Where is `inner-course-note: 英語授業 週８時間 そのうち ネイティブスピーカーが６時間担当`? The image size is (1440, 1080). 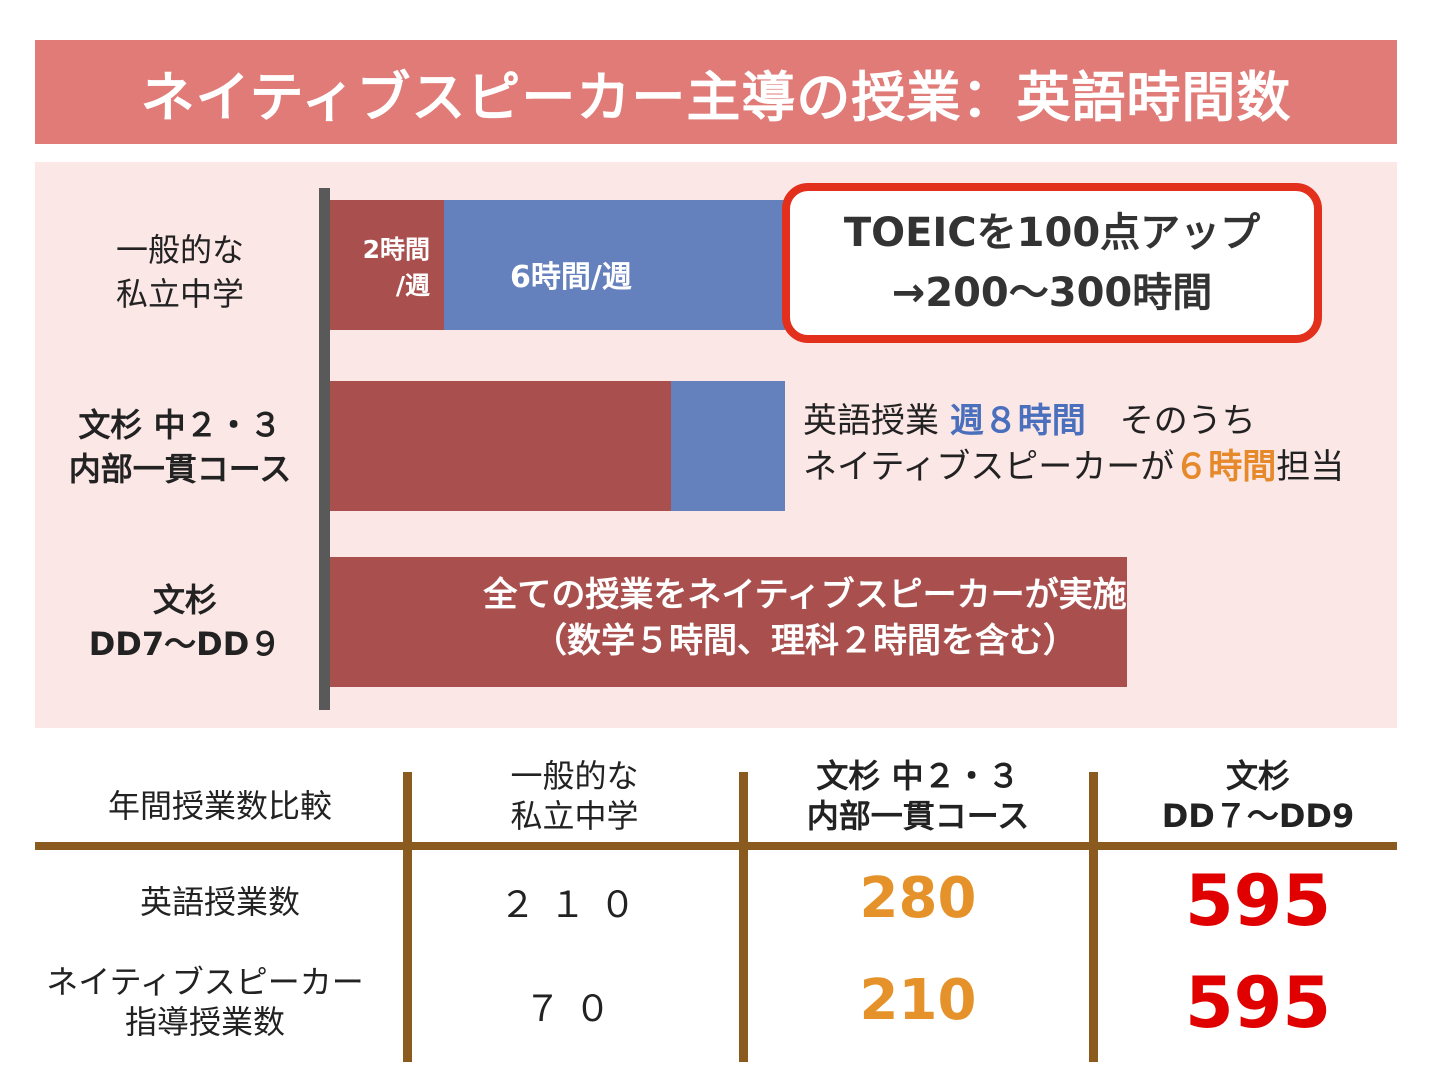 inner-course-note: 英語授業 週８時間 そのうち ネイティブスピーカーが６時間担当 is located at coordinates (1074, 444).